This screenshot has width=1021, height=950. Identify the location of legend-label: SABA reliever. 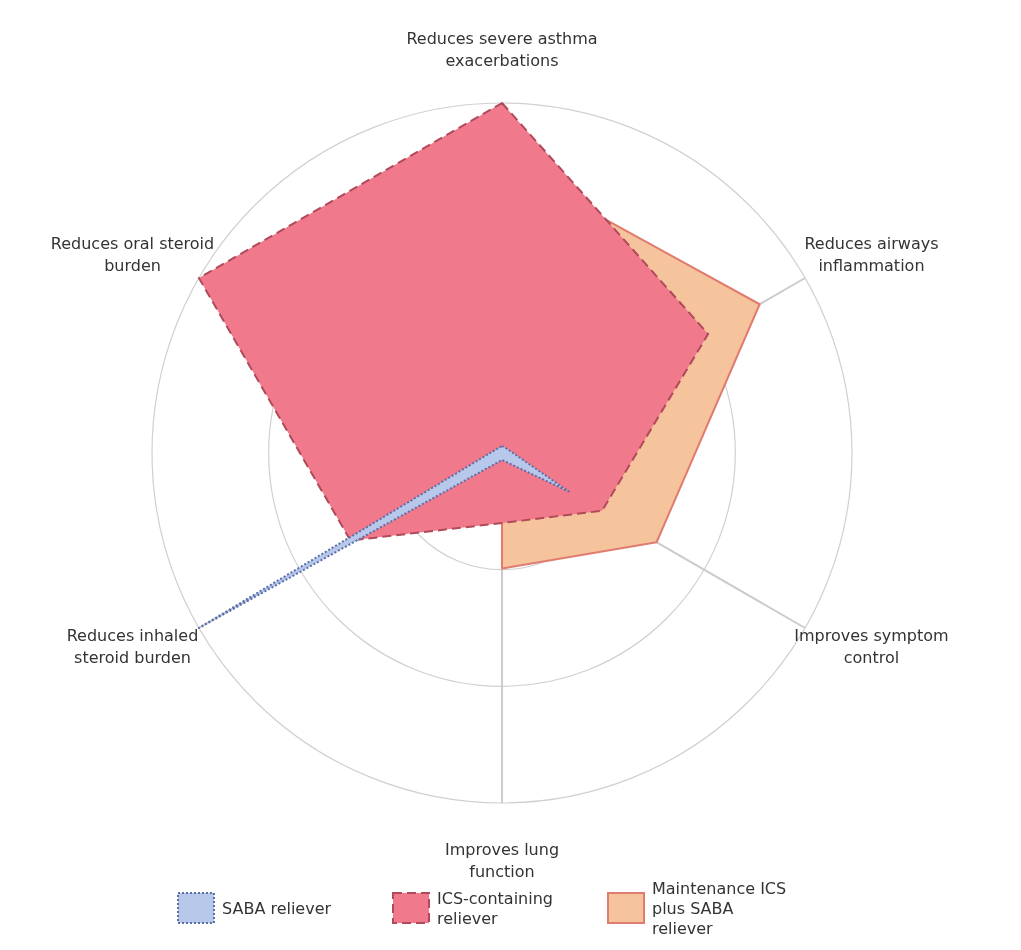
(277, 908).